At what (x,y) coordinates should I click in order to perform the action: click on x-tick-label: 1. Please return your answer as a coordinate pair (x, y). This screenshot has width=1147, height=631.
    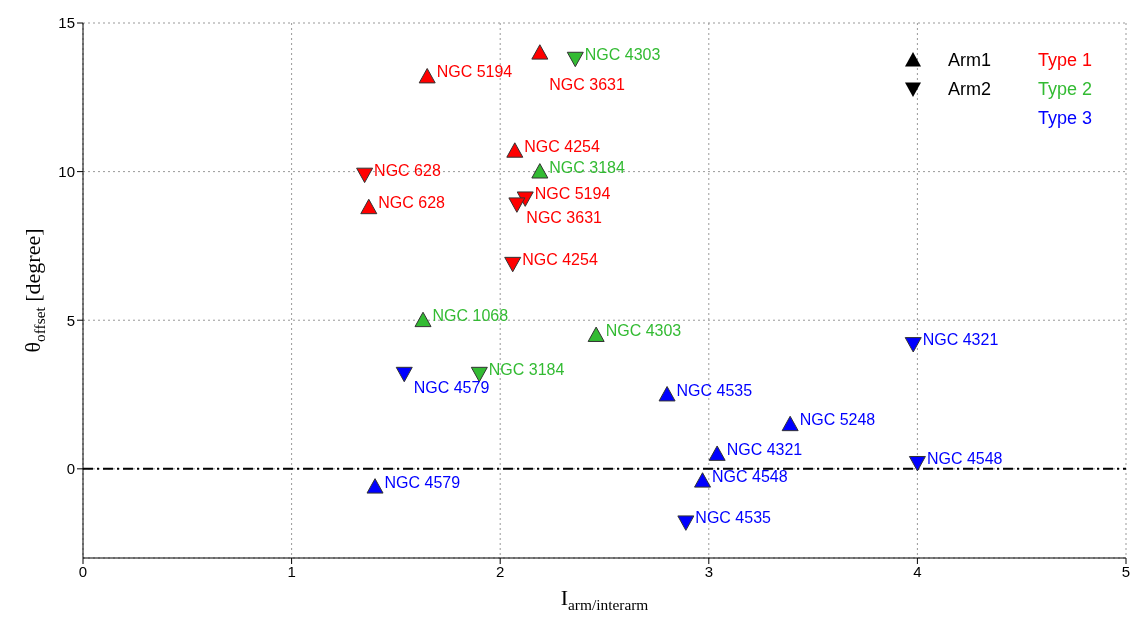
    Looking at the image, I should click on (291, 571).